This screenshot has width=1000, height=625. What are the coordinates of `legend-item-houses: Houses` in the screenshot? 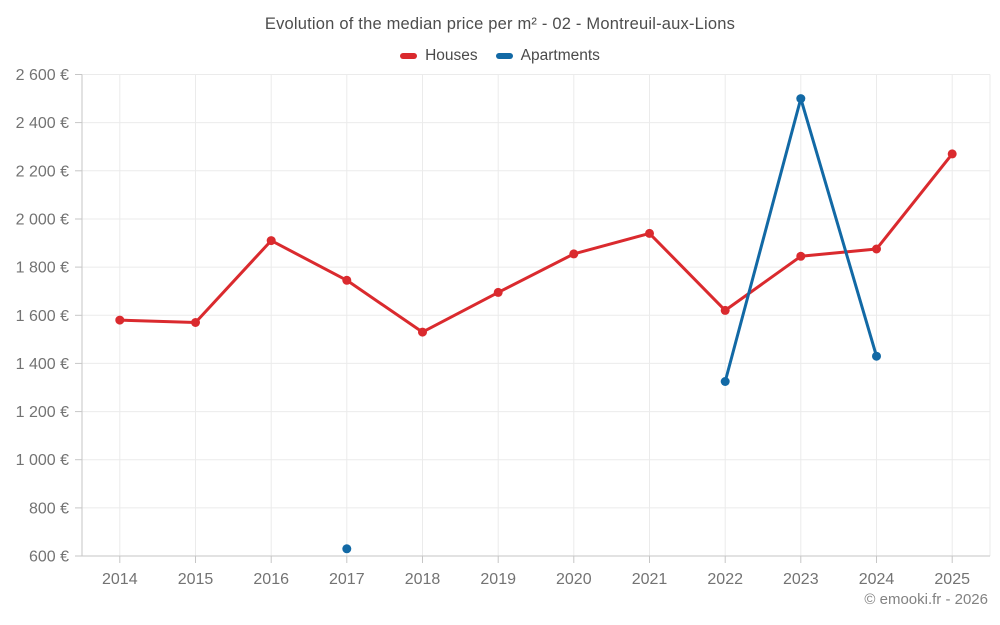 It's located at (439, 56).